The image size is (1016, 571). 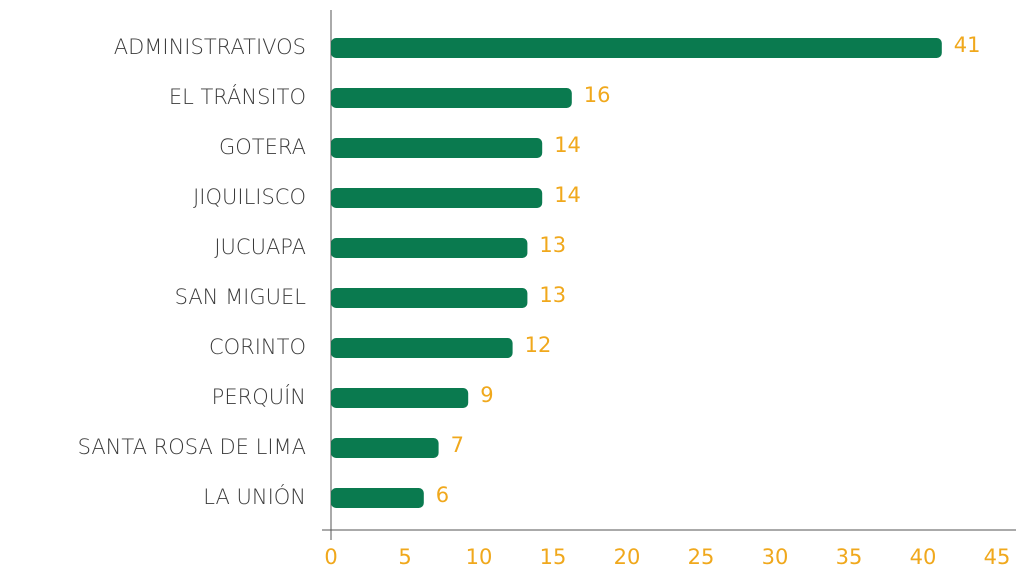 I want to click on y-tick-label: JUCUAPA, so click(x=260, y=247).